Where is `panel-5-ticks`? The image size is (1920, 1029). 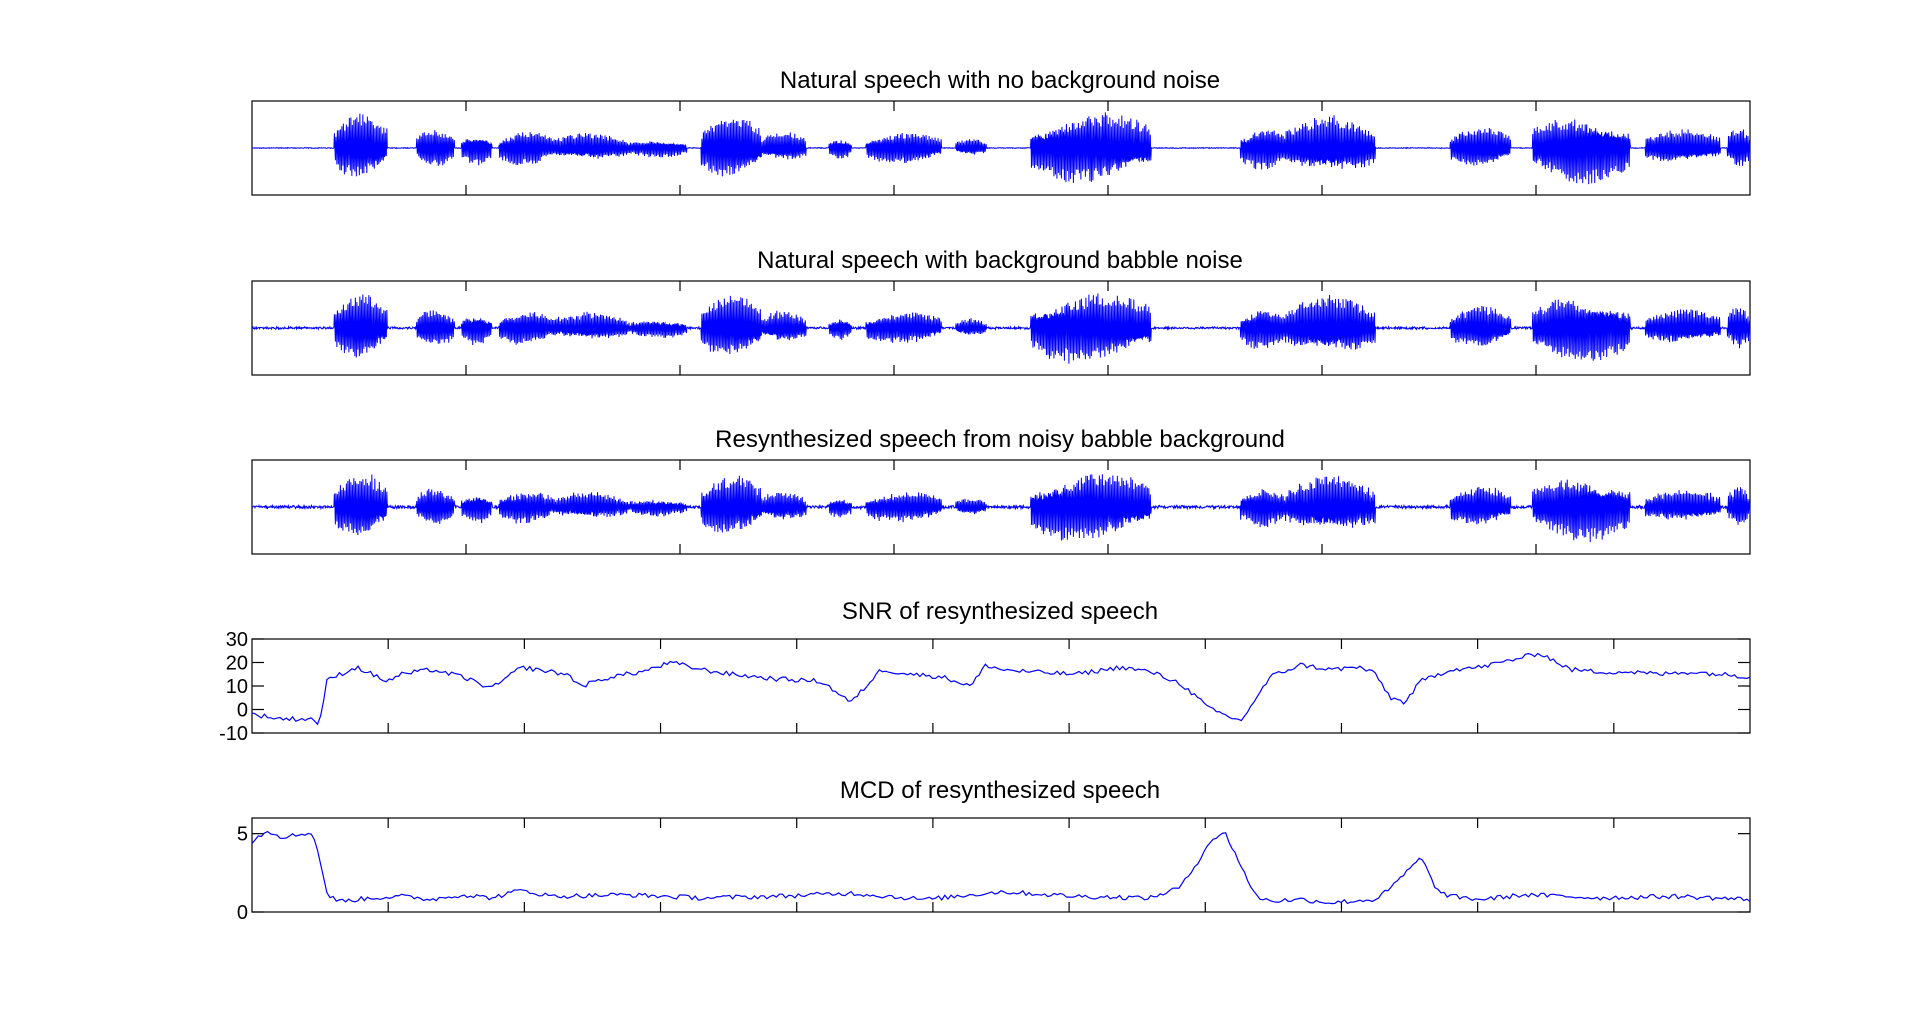 panel-5-ticks is located at coordinates (1001, 865).